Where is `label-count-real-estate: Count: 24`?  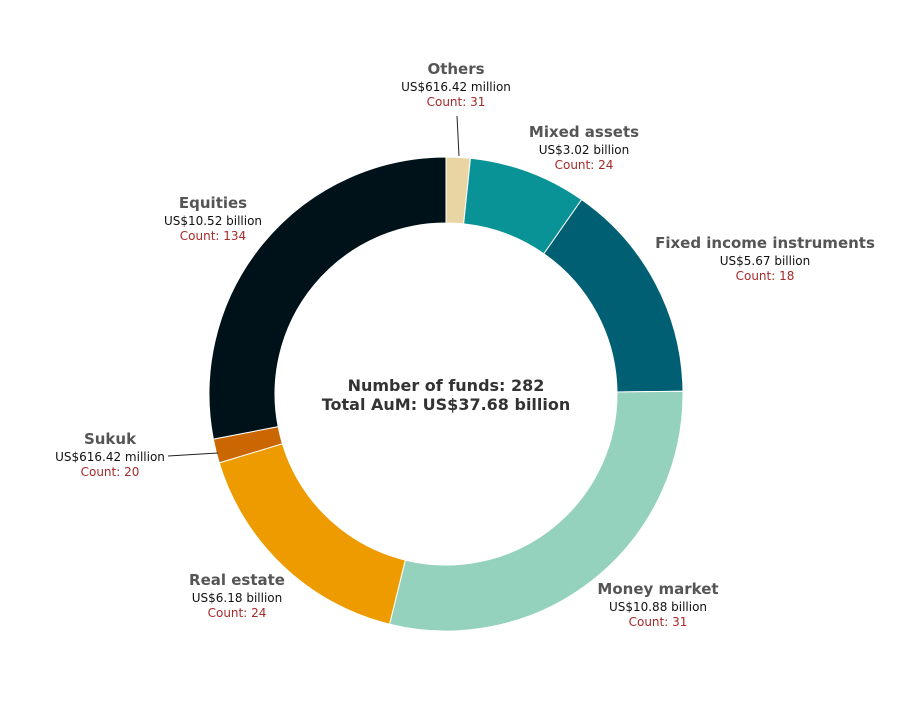
label-count-real-estate: Count: 24 is located at coordinates (237, 613).